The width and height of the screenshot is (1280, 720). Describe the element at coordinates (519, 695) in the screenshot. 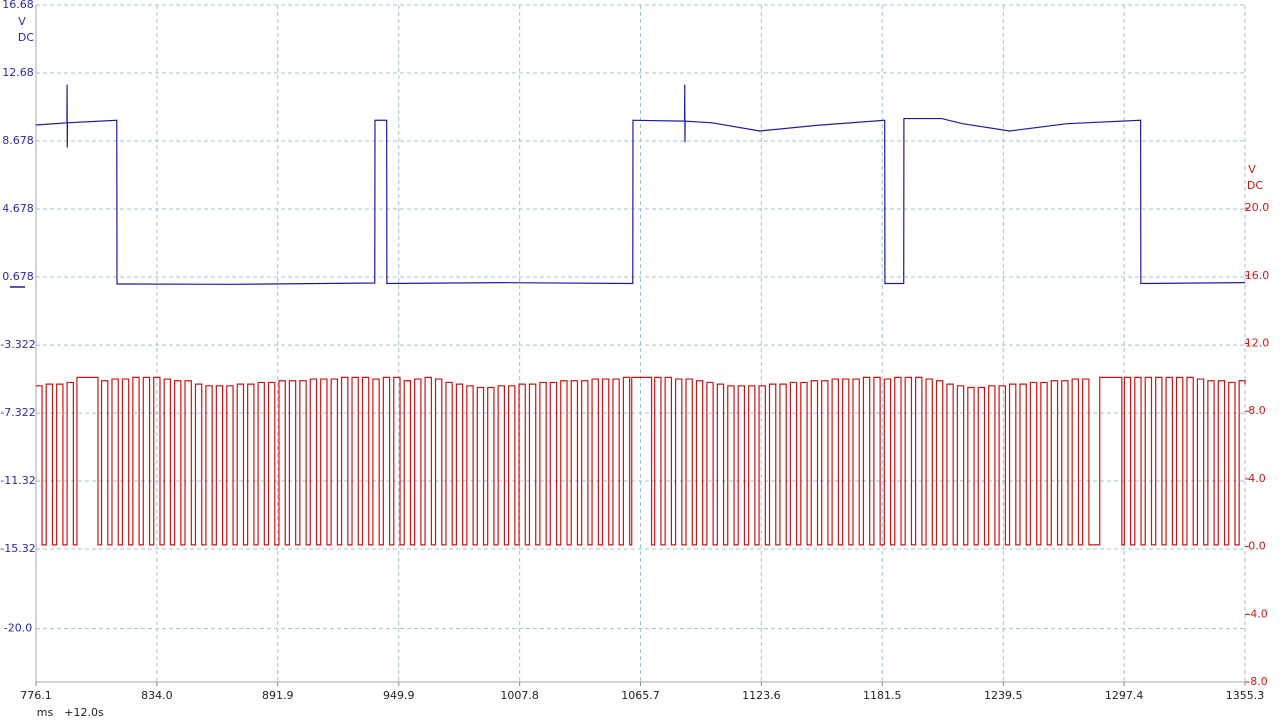

I see `x-tick-label: 1007.8` at that location.